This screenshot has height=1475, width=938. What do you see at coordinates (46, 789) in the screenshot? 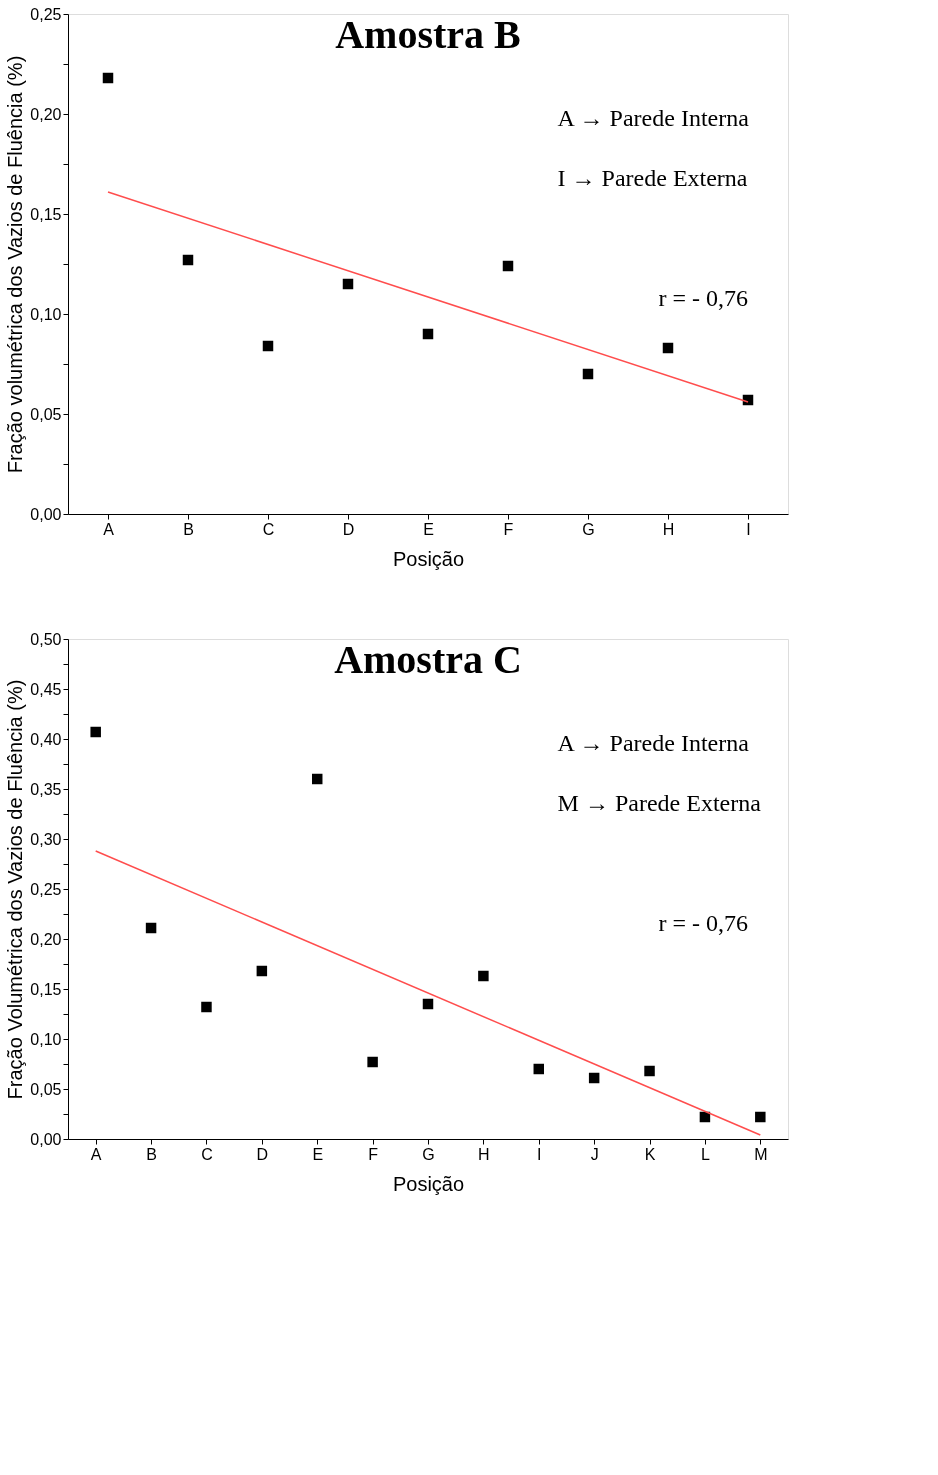
I see `y-tick-label: 0,35` at bounding box center [46, 789].